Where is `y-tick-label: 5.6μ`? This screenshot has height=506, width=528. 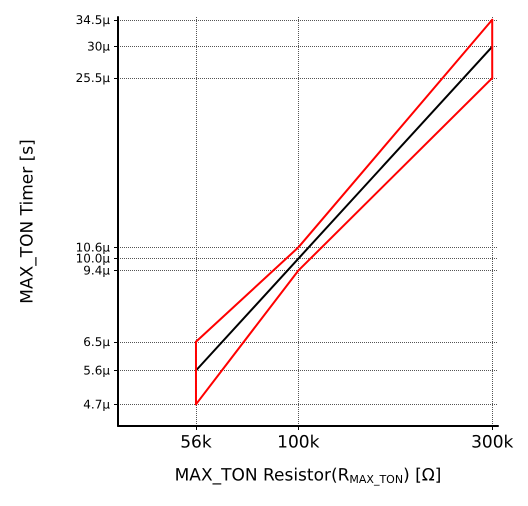 y-tick-label: 5.6μ is located at coordinates (96, 371).